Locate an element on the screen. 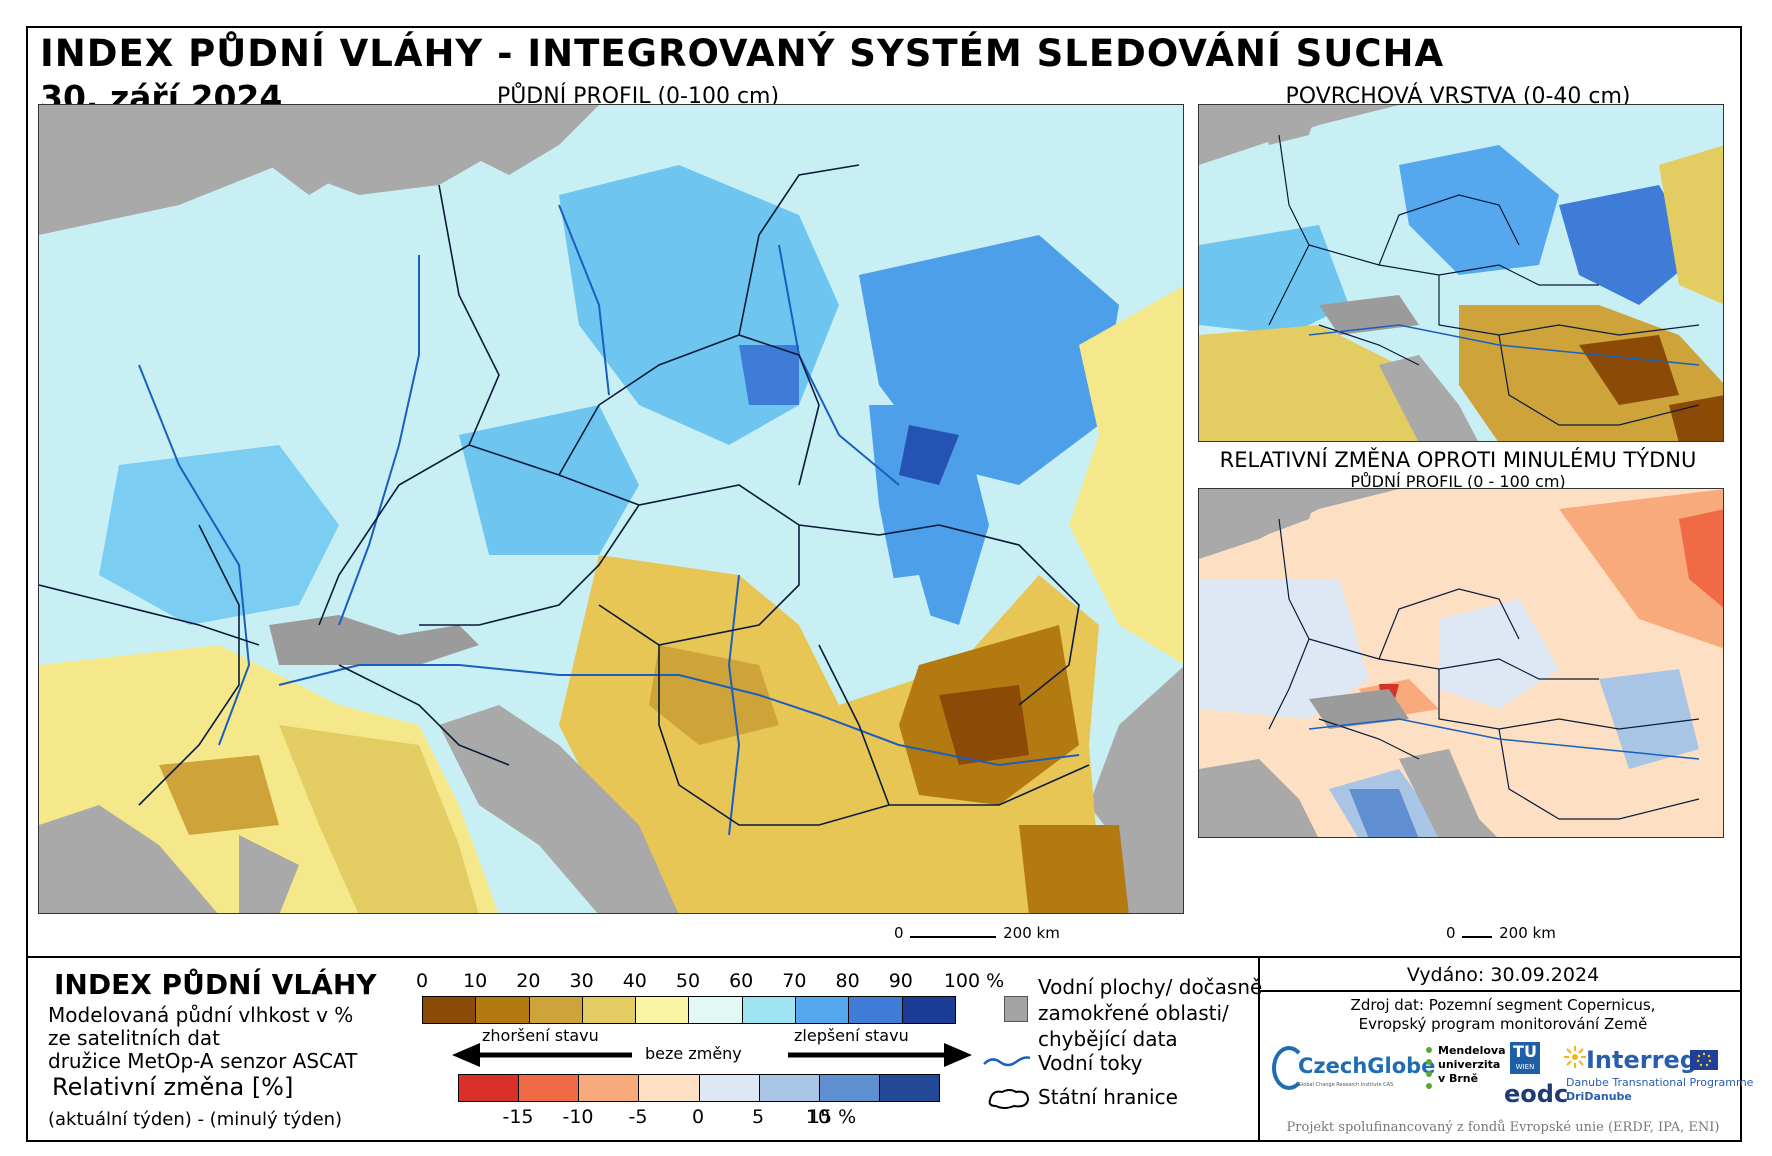 The image size is (1772, 1156). tu-wien-logo-sub: WIEN is located at coordinates (1525, 1067).